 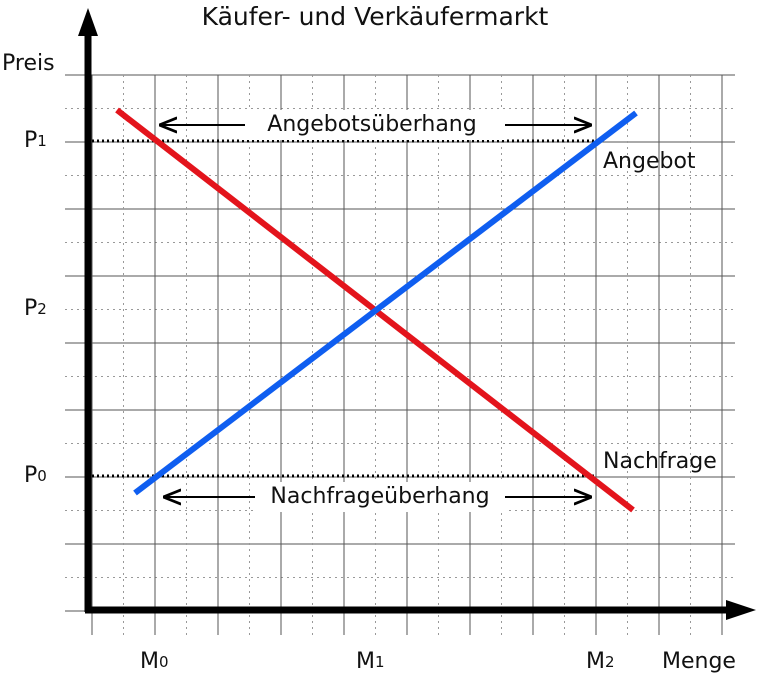 I want to click on price-label: P0, so click(x=35, y=475).